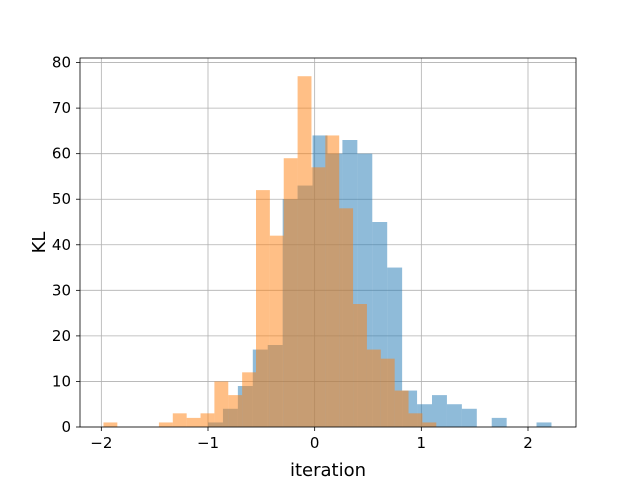 This screenshot has height=480, width=640. Describe the element at coordinates (101, 443) in the screenshot. I see `x-tick-label: −2` at that location.